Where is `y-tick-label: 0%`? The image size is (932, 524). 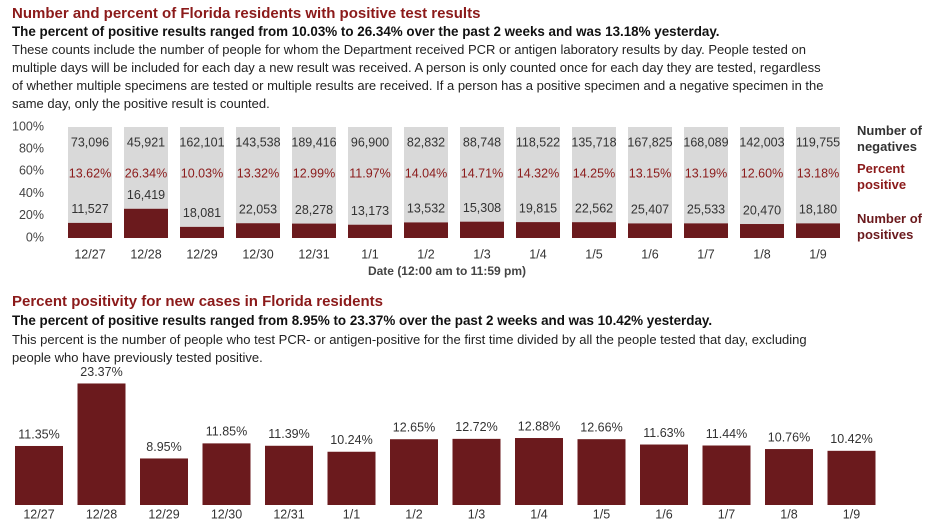
y-tick-label: 0% is located at coordinates (35, 237).